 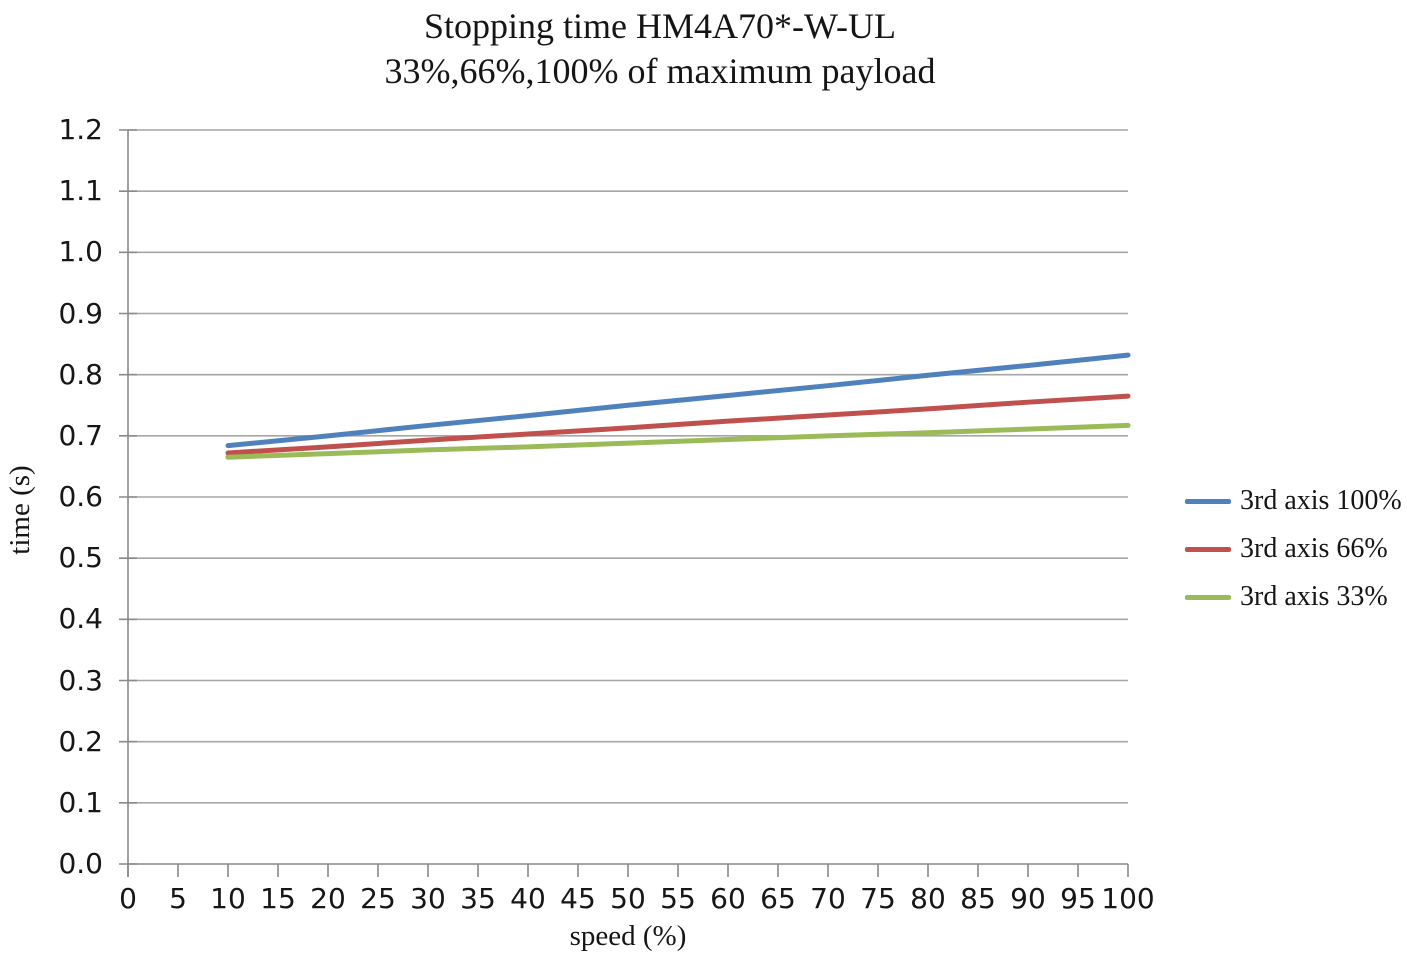 I want to click on y-tick-label: 0.6, so click(x=80, y=496).